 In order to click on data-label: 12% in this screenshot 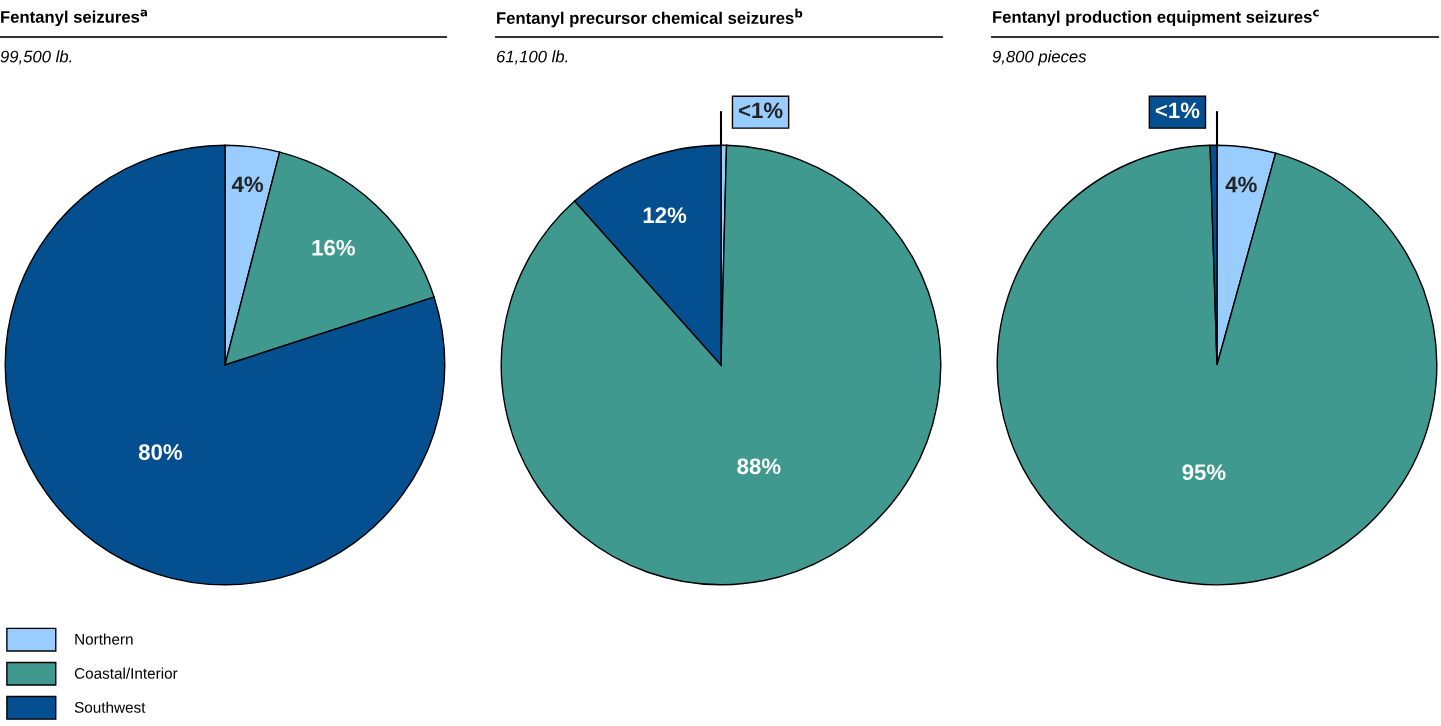, I will do `click(665, 215)`.